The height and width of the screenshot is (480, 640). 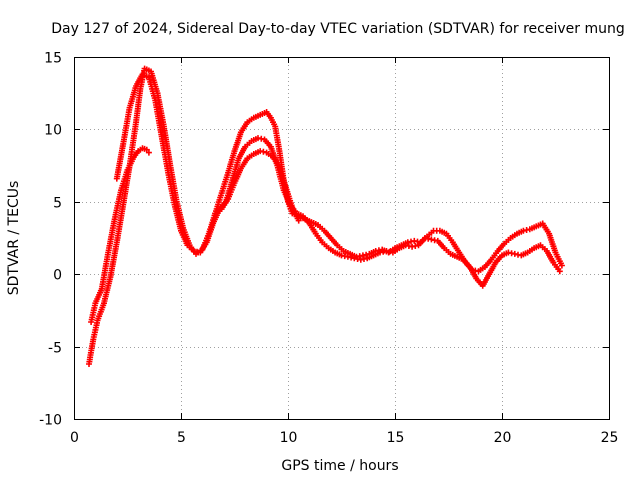 What do you see at coordinates (503, 438) in the screenshot?
I see `x-tick-label: 20` at bounding box center [503, 438].